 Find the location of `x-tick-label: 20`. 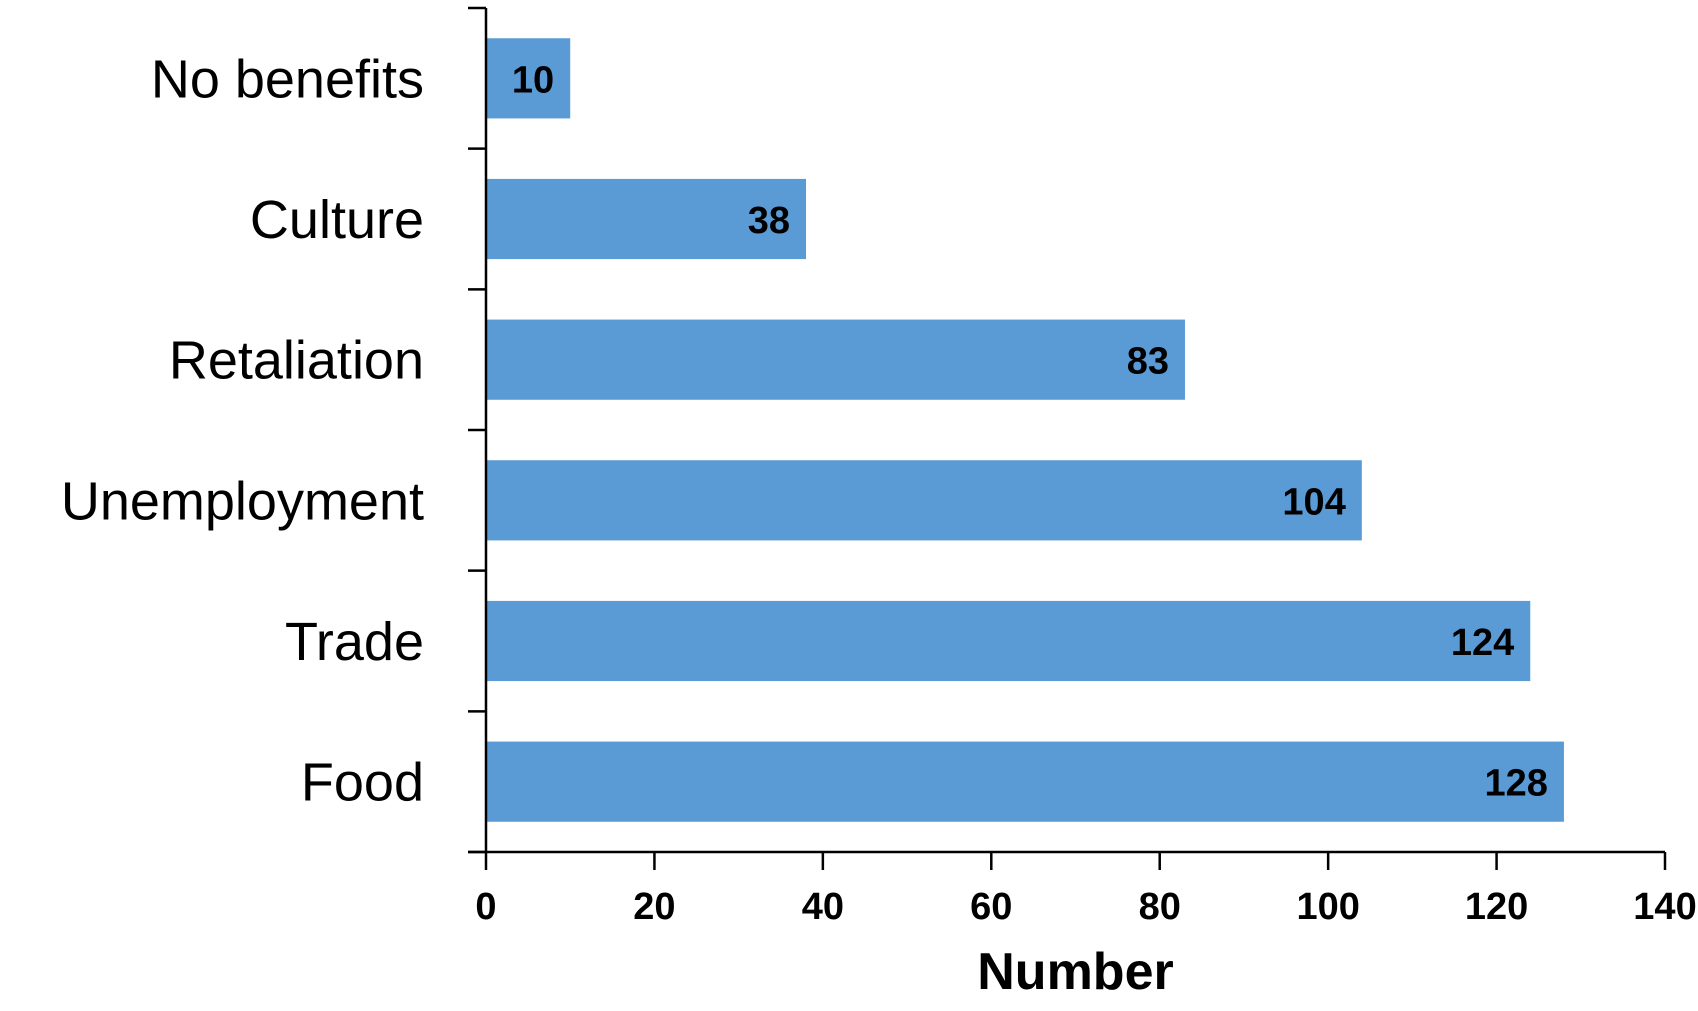

x-tick-label: 20 is located at coordinates (654, 907).